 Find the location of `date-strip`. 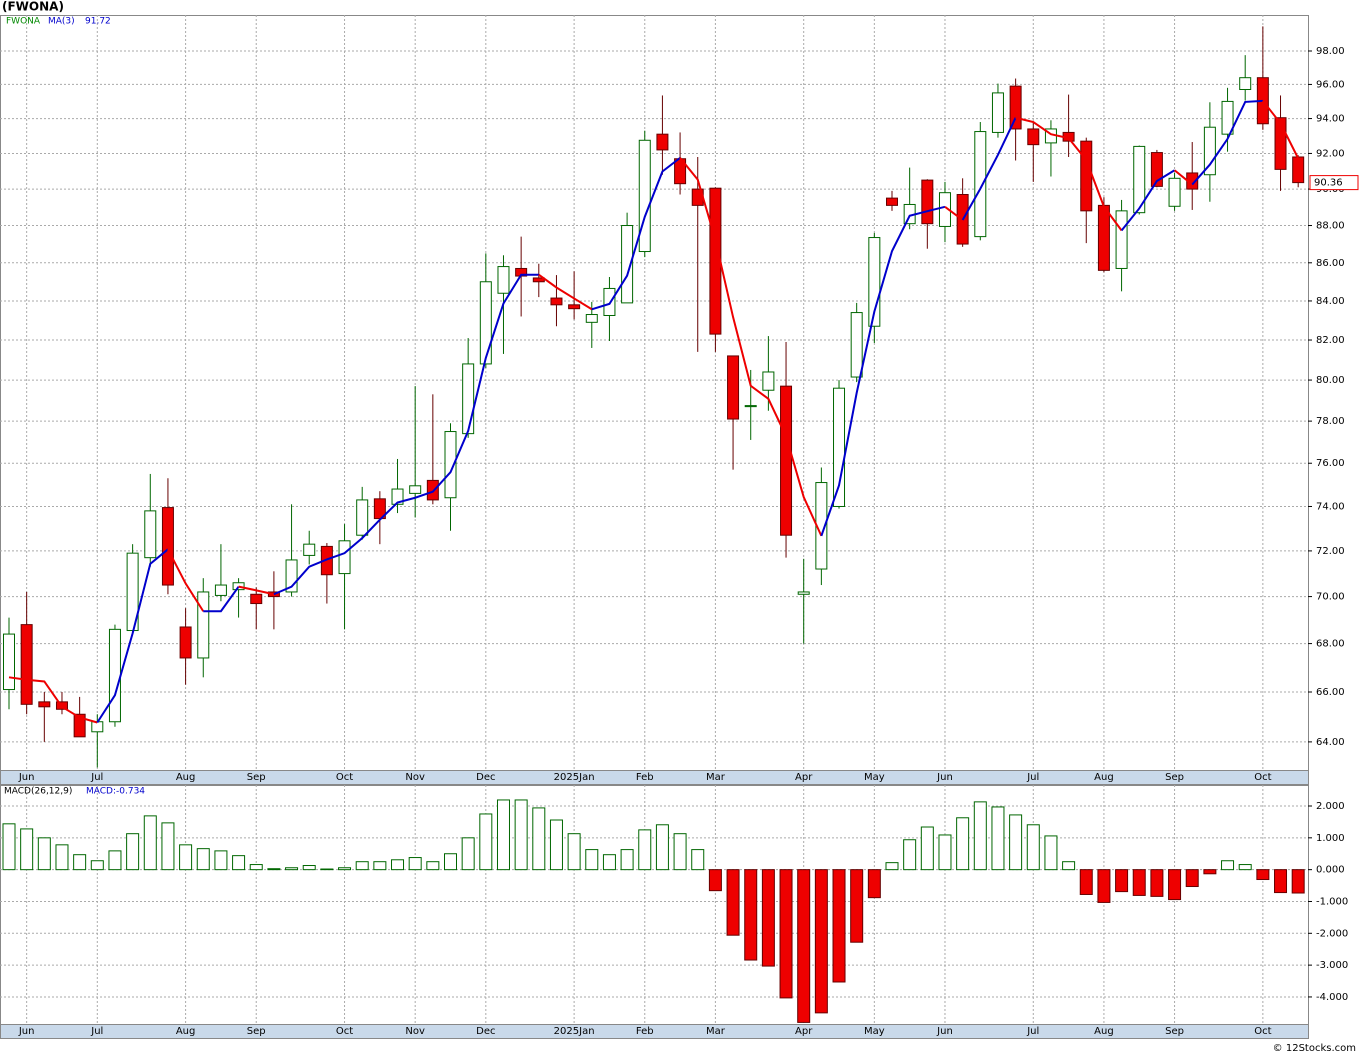

date-strip is located at coordinates (654, 777).